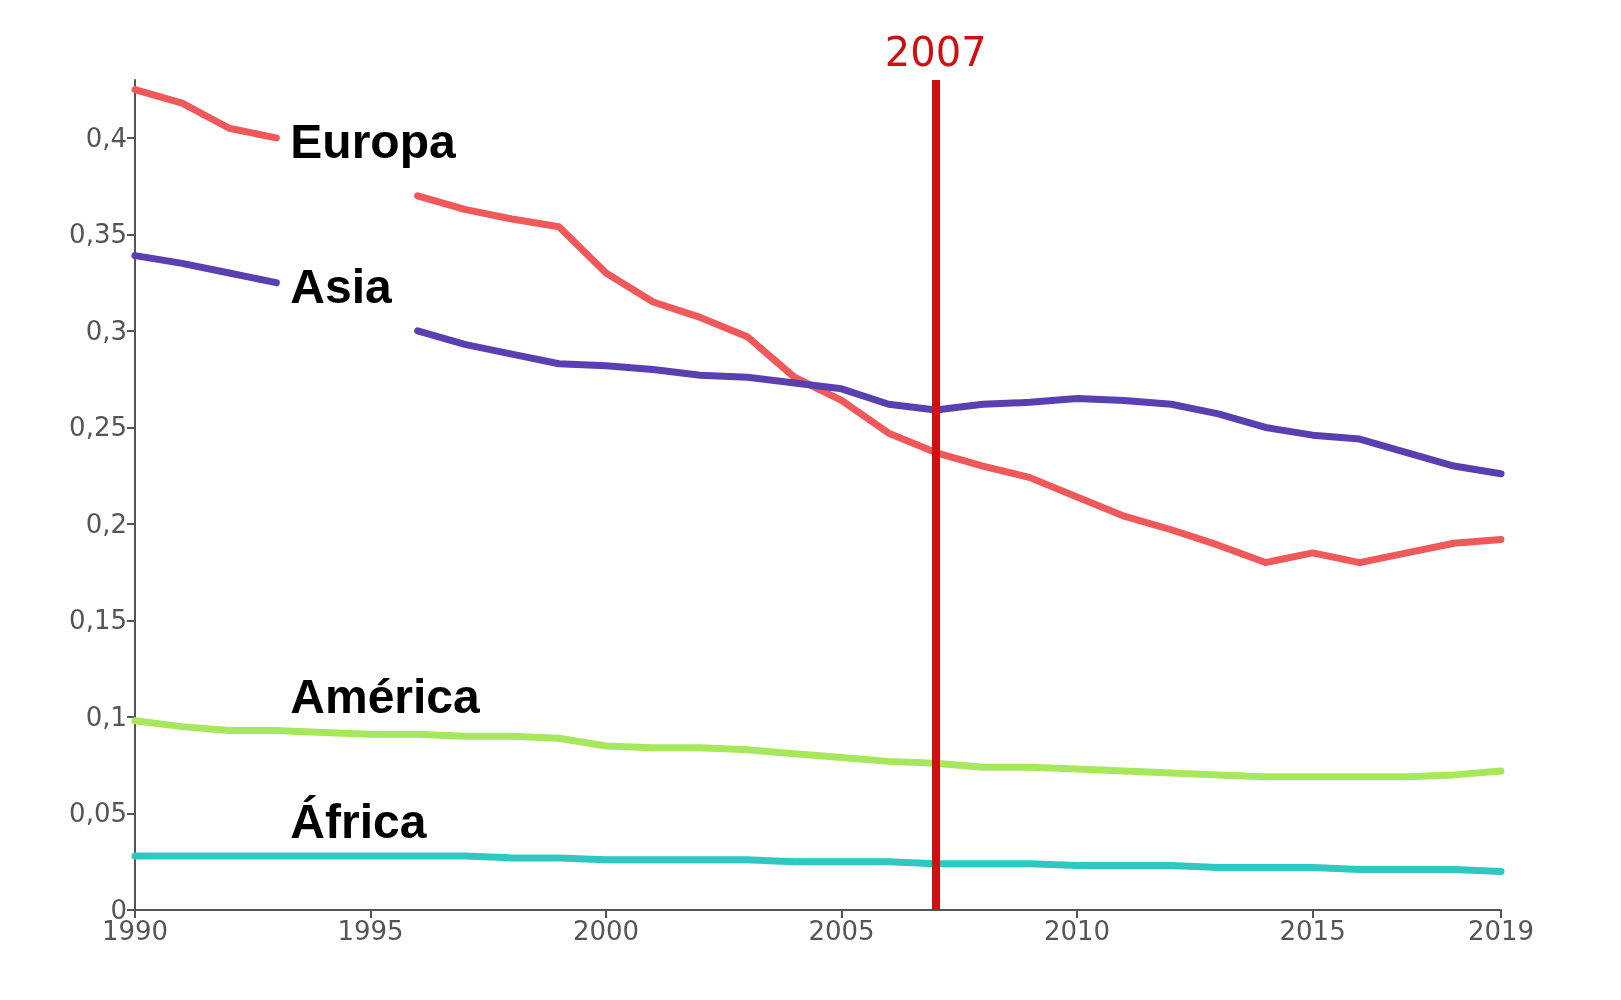  What do you see at coordinates (1077, 931) in the screenshot?
I see `x-tick-label: 2010` at bounding box center [1077, 931].